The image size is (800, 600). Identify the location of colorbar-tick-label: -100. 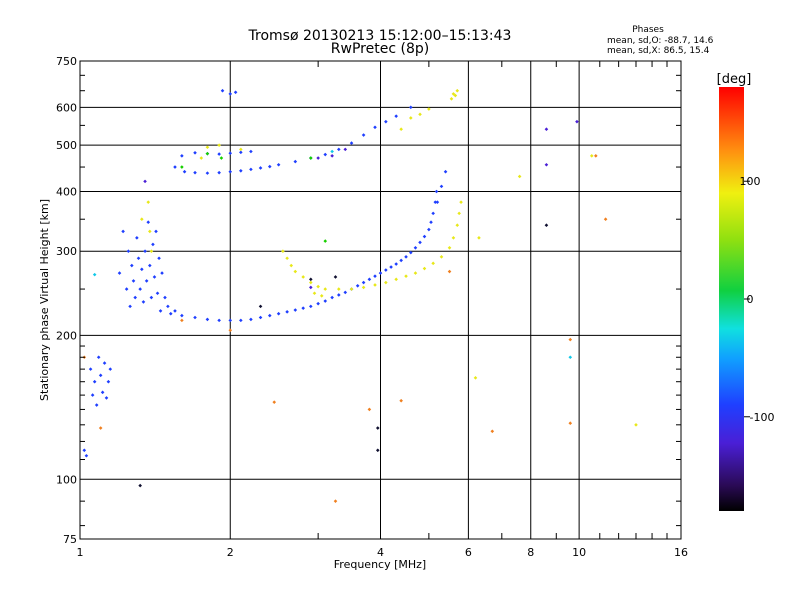
(762, 417).